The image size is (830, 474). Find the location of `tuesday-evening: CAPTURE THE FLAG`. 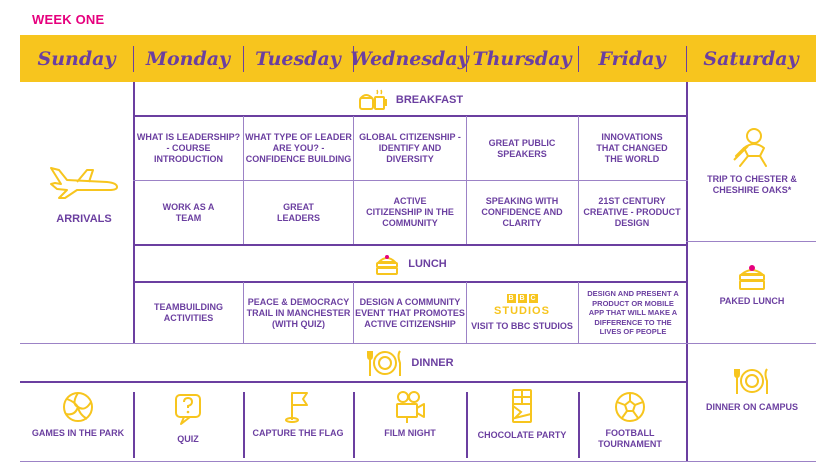

tuesday-evening: CAPTURE THE FLAG is located at coordinates (298, 414).